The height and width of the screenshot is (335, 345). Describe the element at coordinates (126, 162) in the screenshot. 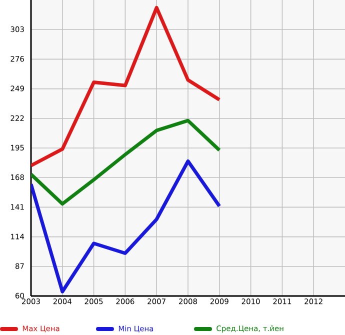

I see `line-series` at that location.